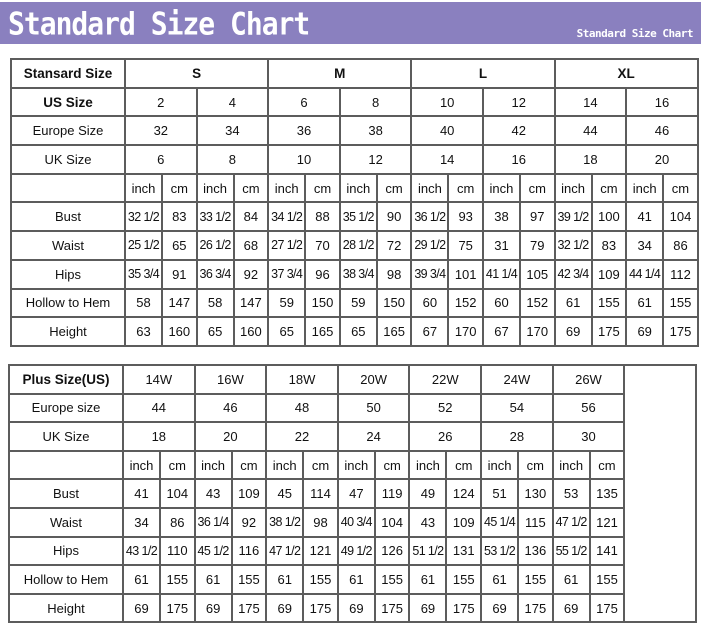 Image resolution: width=701 pixels, height=636 pixels. I want to click on measurement-cell: 34, so click(645, 245).